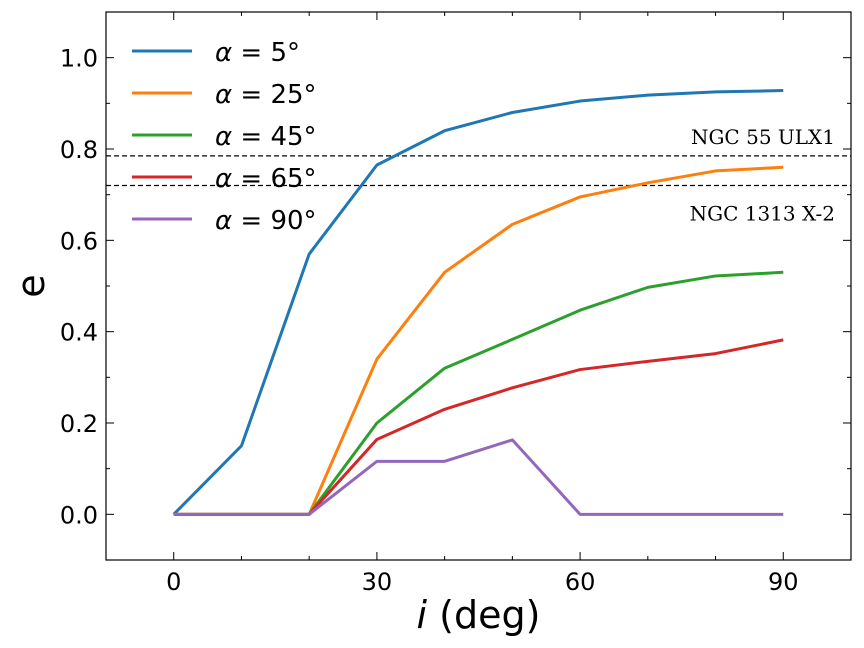 This screenshot has height=648, width=864. What do you see at coordinates (783, 582) in the screenshot?
I see `x-tick-label: 90` at bounding box center [783, 582].